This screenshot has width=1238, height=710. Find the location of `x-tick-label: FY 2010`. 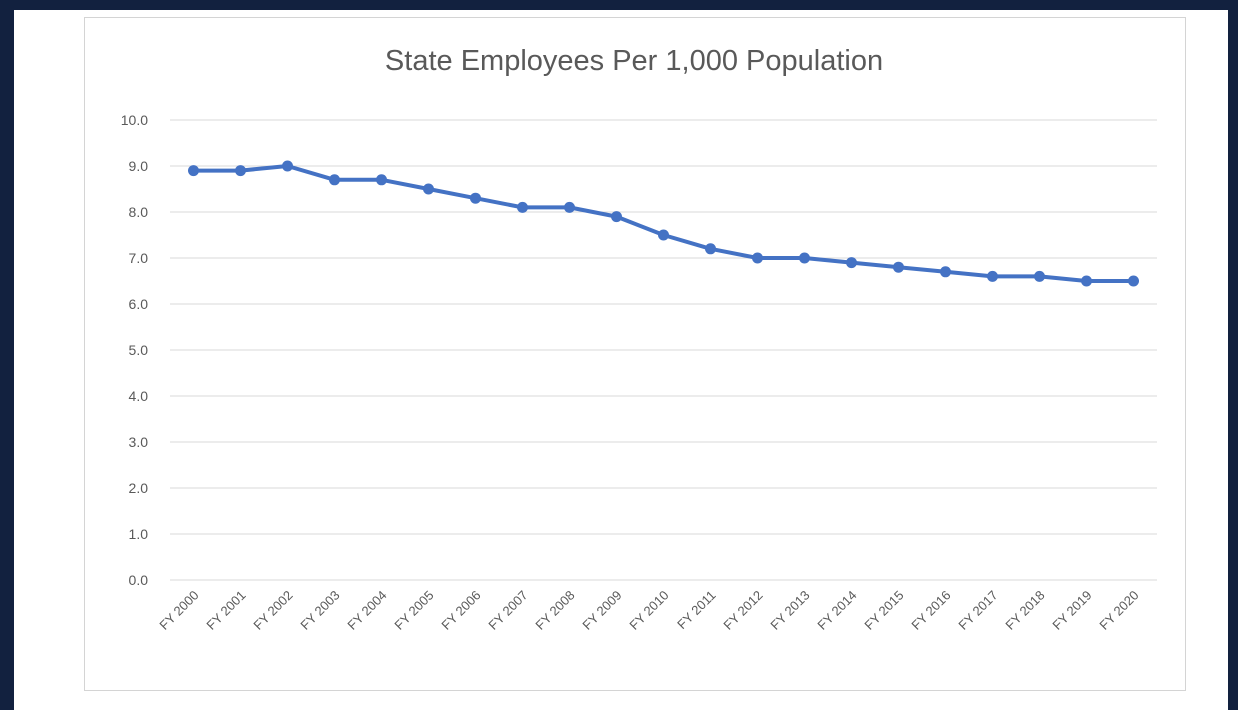

x-tick-label: FY 2010 is located at coordinates (648, 610).